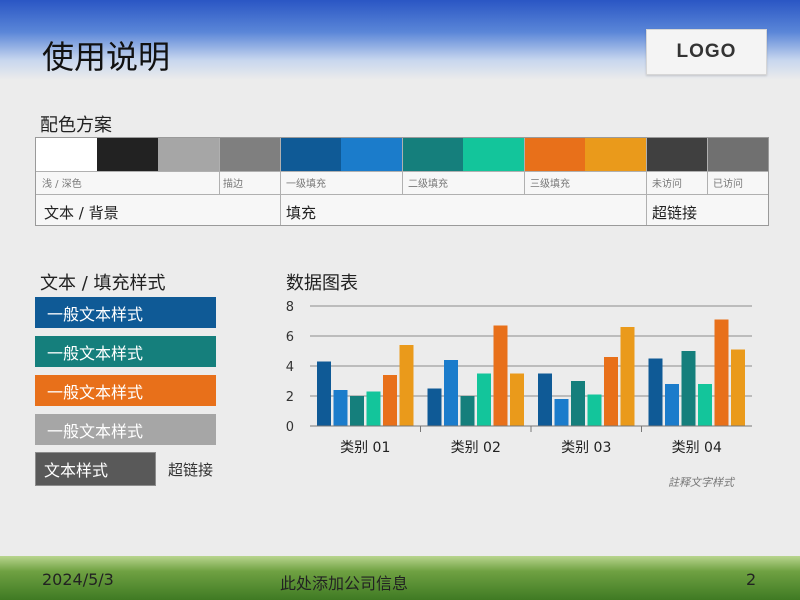 This screenshot has height=600, width=800. Describe the element at coordinates (365, 448) in the screenshot. I see `x-tick-label: 类别 01` at that location.